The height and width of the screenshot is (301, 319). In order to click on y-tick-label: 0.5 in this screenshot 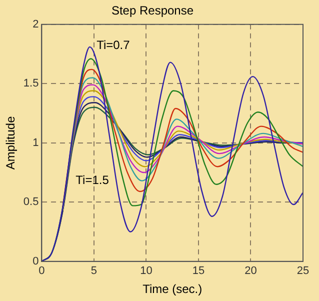, I will do `click(31, 202)`.